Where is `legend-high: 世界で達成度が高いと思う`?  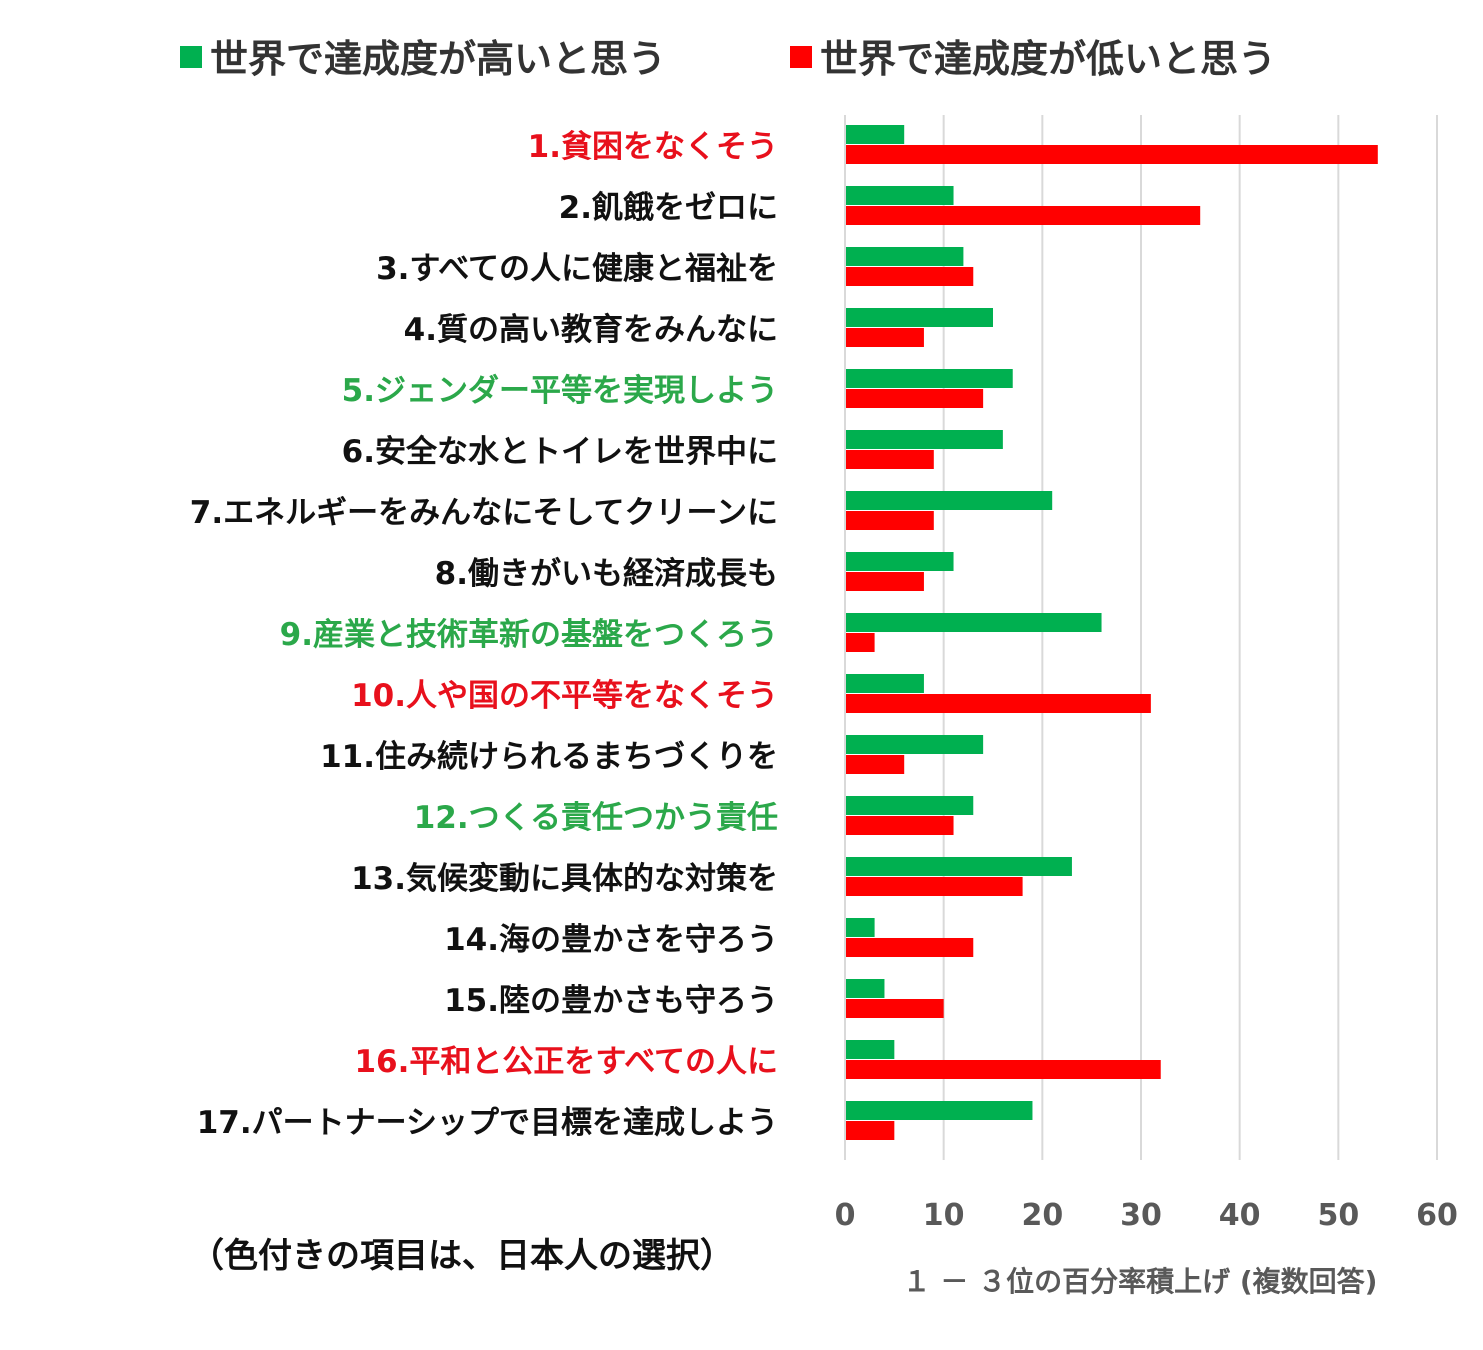
legend-high: 世界で達成度が高いと思う is located at coordinates (423, 55).